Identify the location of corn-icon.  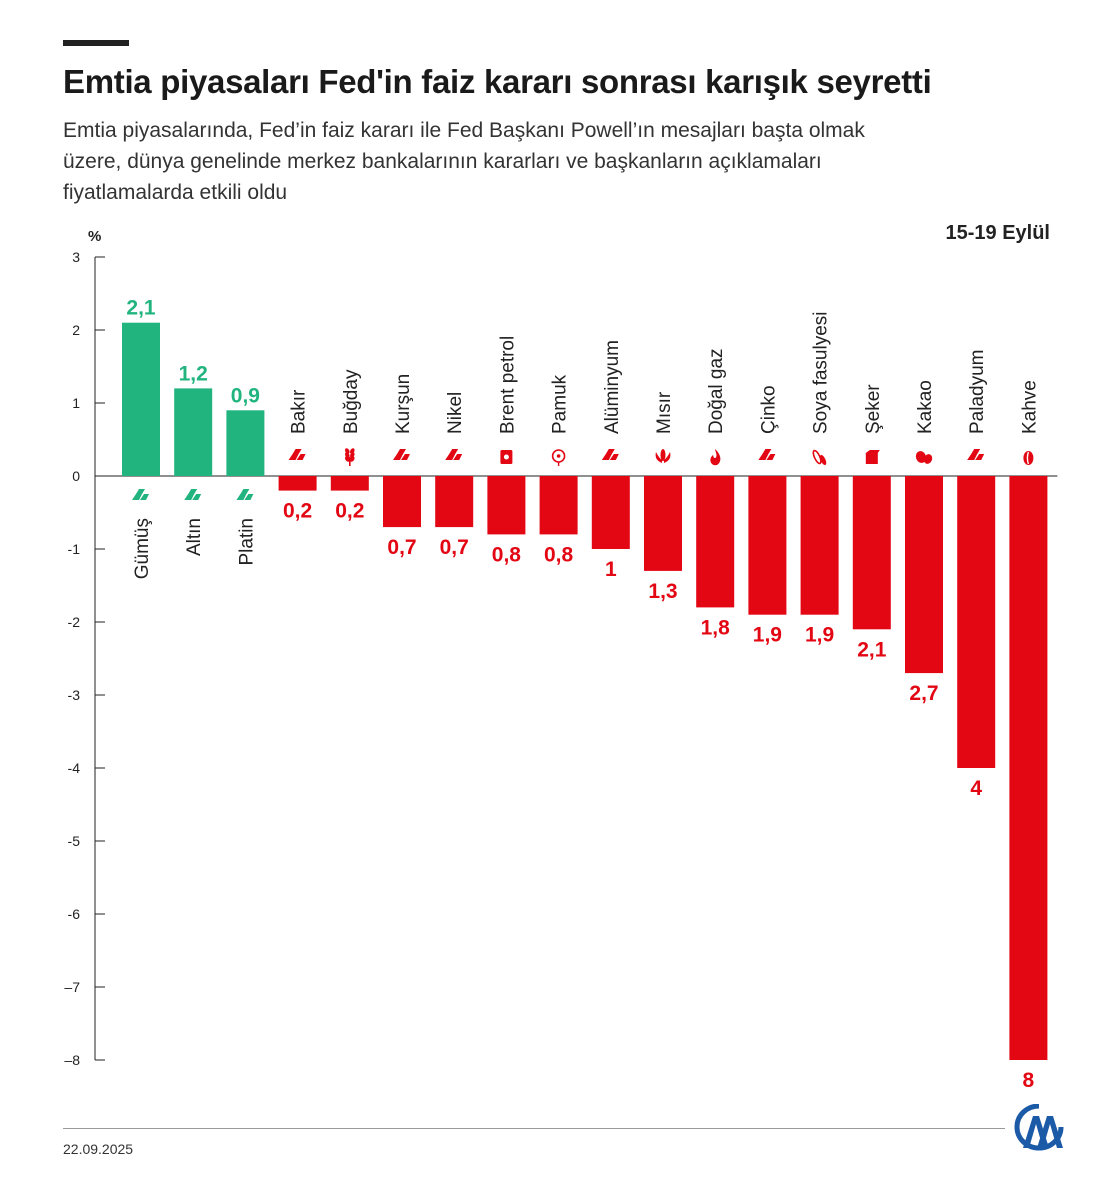
(663, 456).